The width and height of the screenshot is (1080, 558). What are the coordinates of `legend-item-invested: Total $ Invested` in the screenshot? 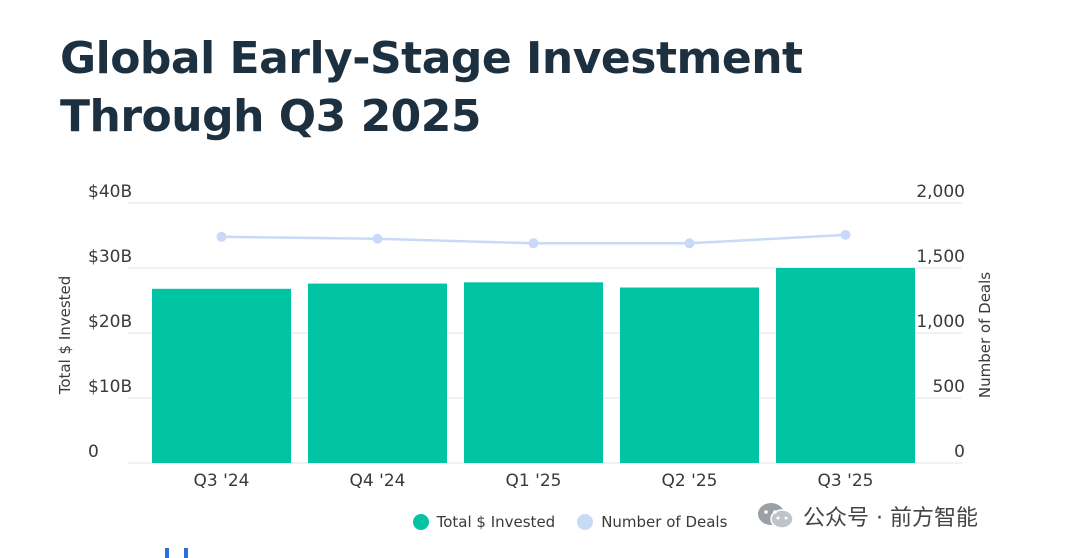 It's located at (454, 522).